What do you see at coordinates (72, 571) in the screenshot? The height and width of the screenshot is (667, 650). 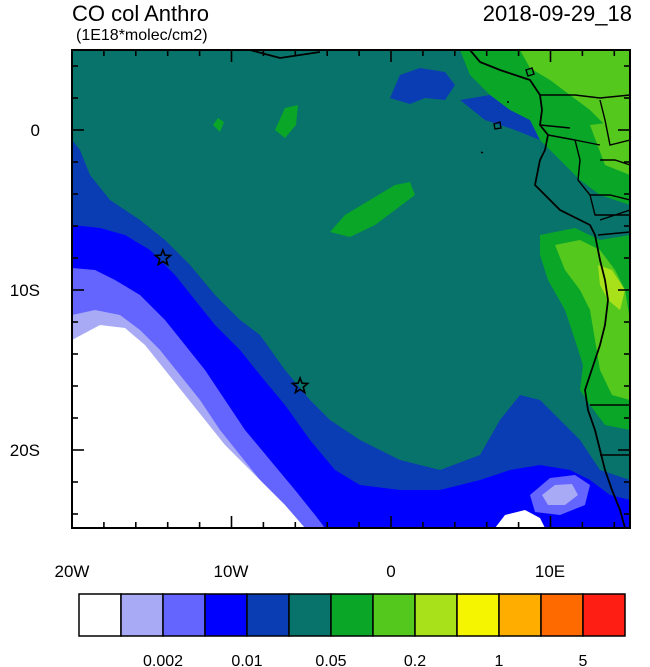 I see `x-tick-label-20w: 20W` at bounding box center [72, 571].